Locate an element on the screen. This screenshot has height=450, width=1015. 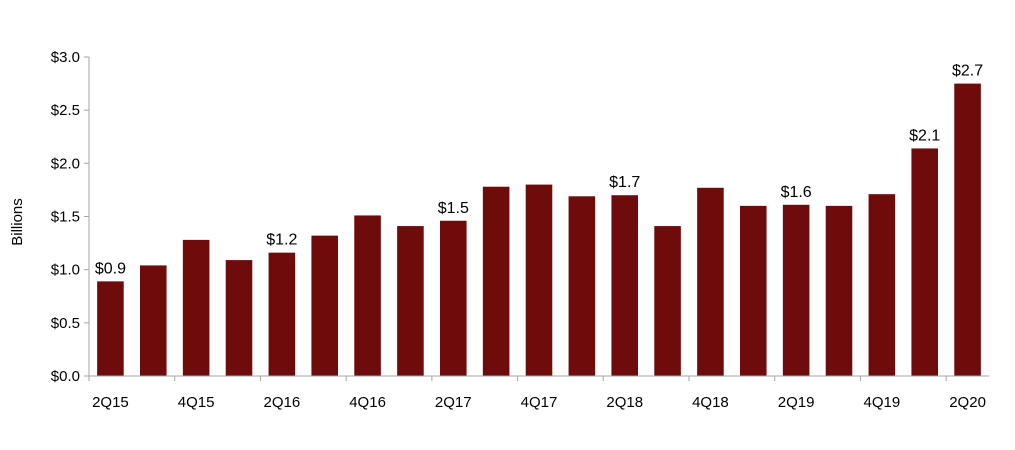
bar-3Q17 is located at coordinates (496, 281).